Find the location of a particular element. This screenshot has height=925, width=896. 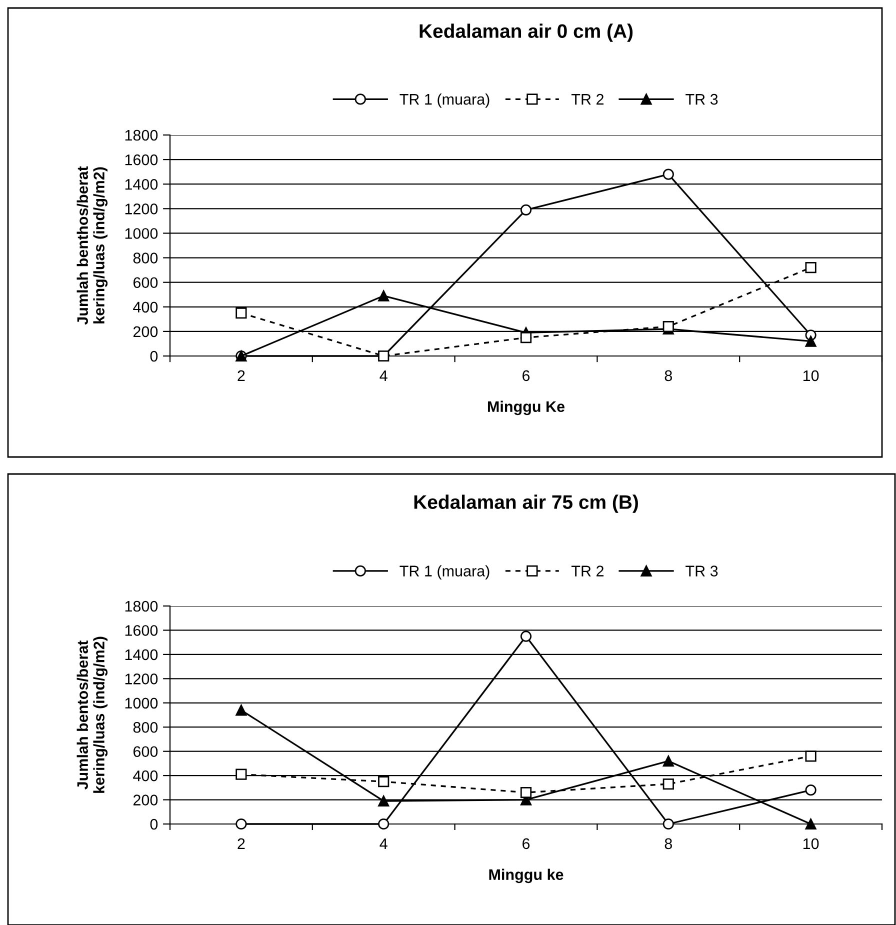

chart-title: Kedalaman air 0 cm (A) is located at coordinates (526, 33).